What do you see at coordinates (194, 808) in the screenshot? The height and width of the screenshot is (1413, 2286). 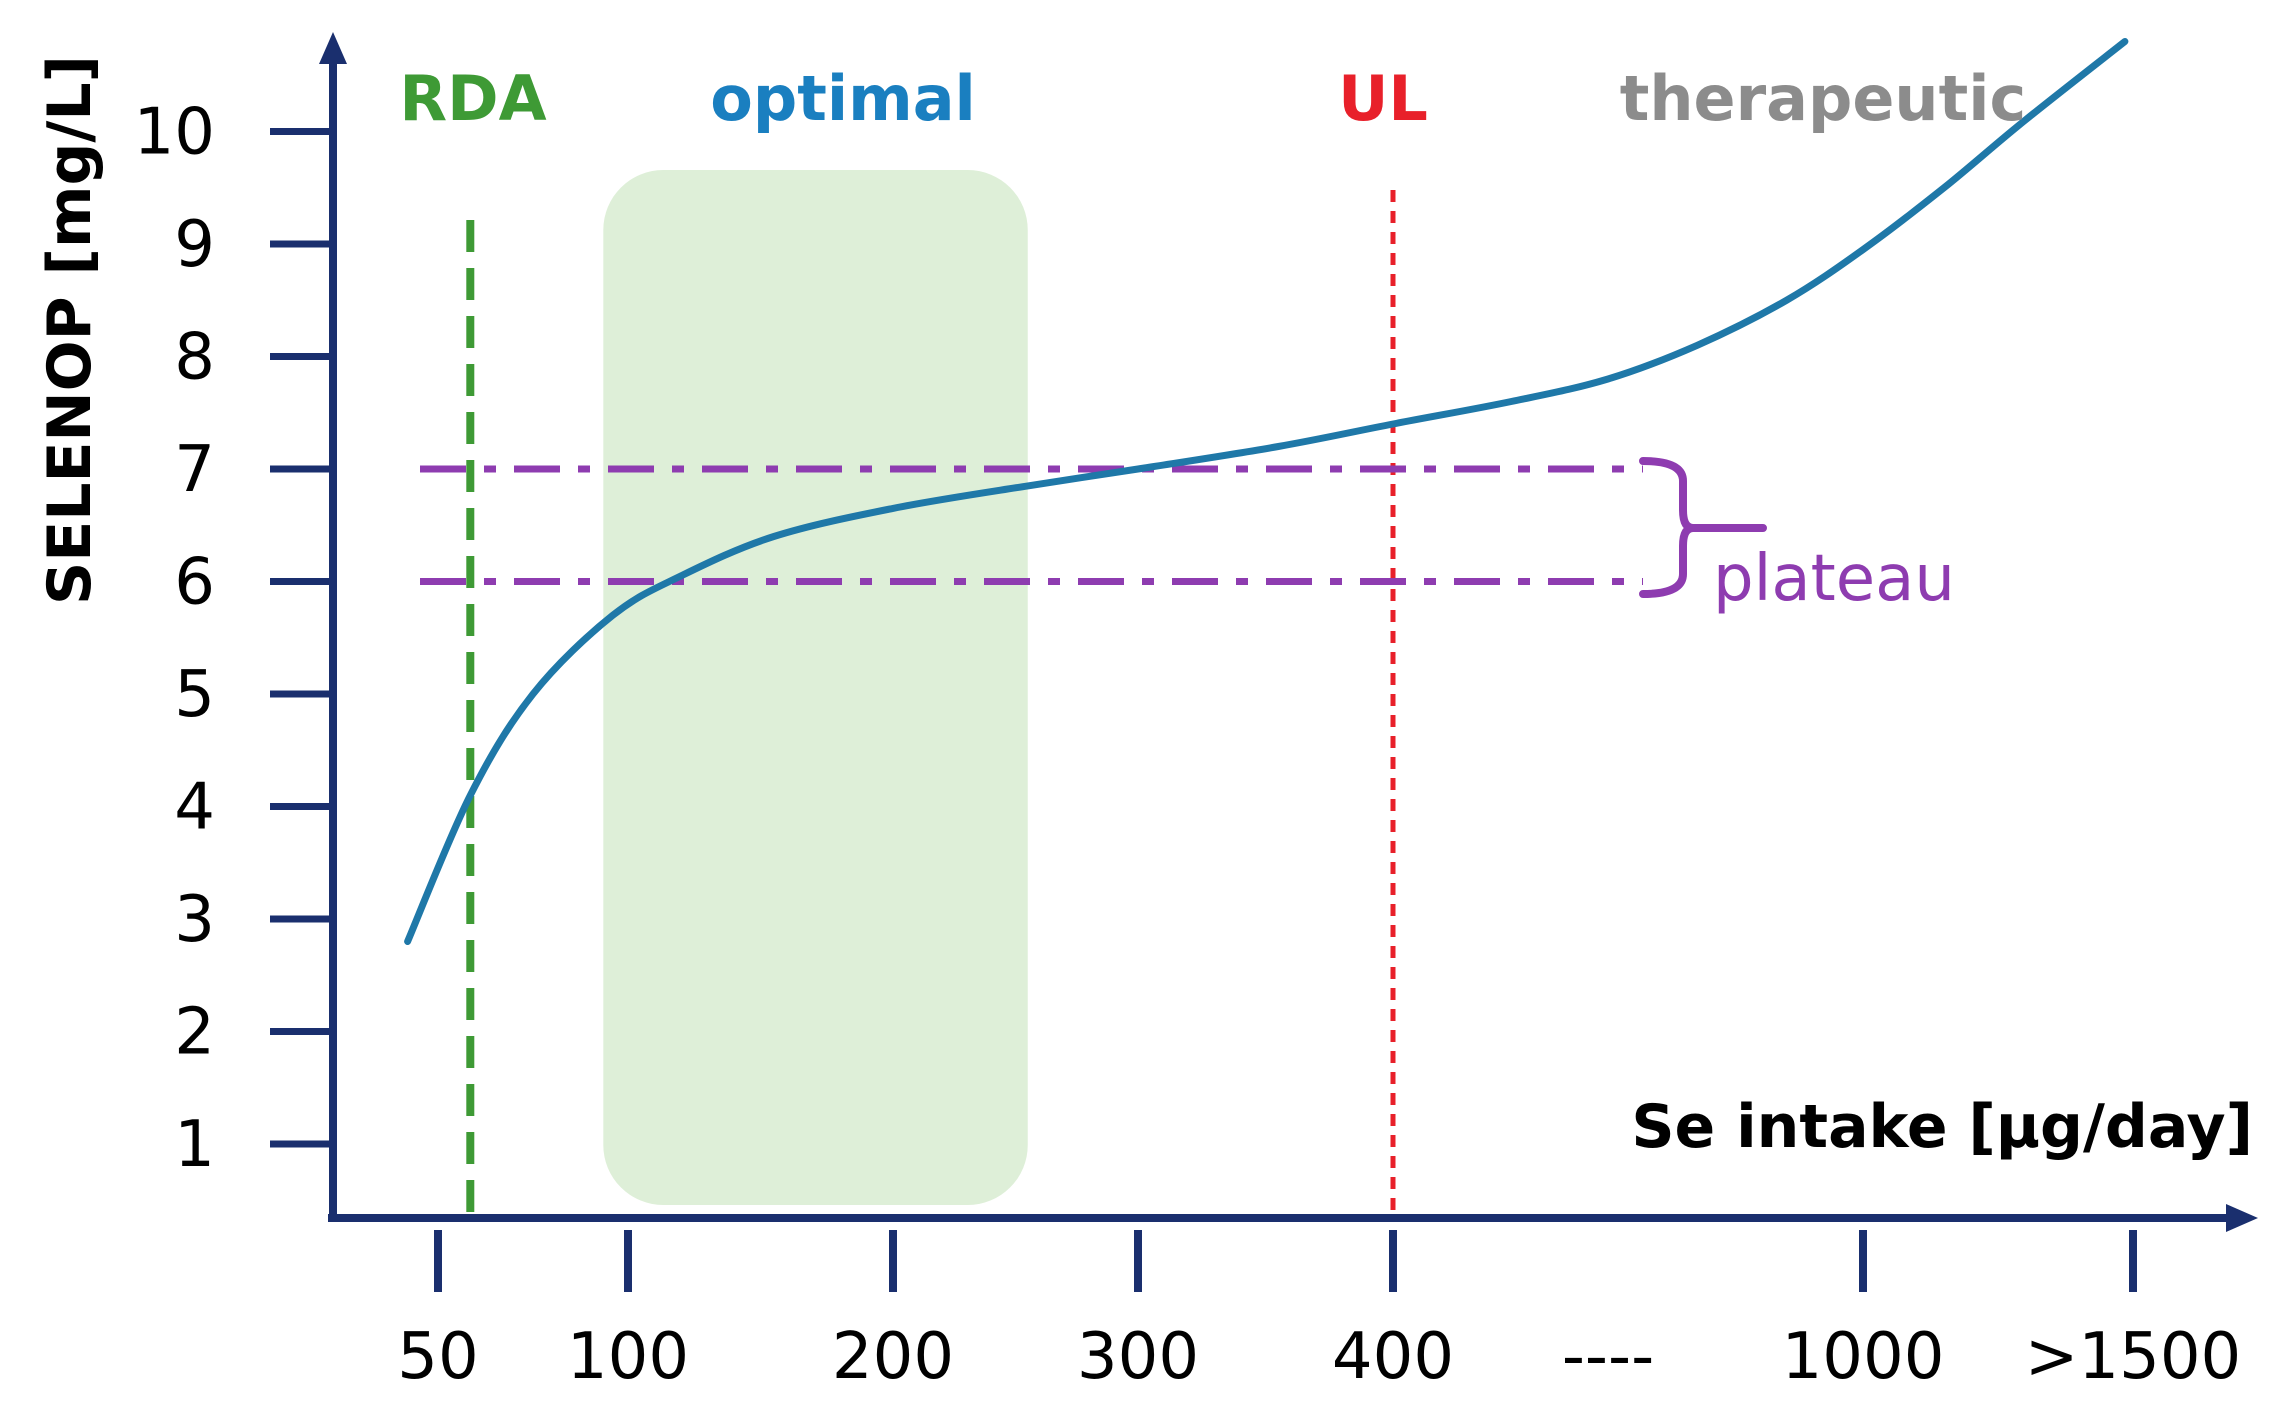 I see `y-tick-label-4: 4` at bounding box center [194, 808].